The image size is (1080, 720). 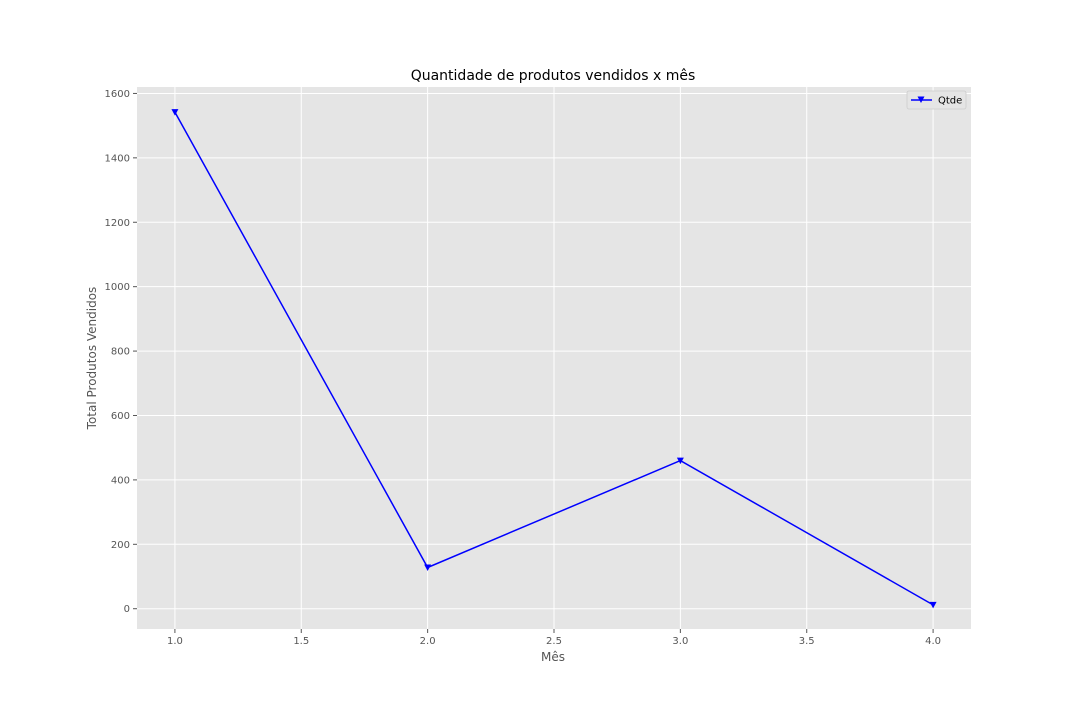 I want to click on x-tick-label: 4.0, so click(x=933, y=641).